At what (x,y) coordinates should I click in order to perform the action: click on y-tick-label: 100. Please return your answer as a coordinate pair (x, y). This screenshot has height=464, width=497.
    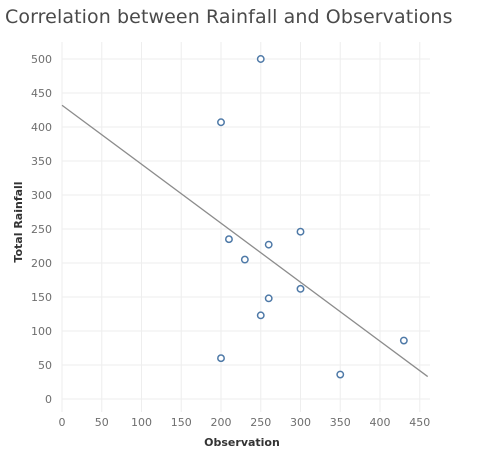
    Looking at the image, I should click on (41, 331).